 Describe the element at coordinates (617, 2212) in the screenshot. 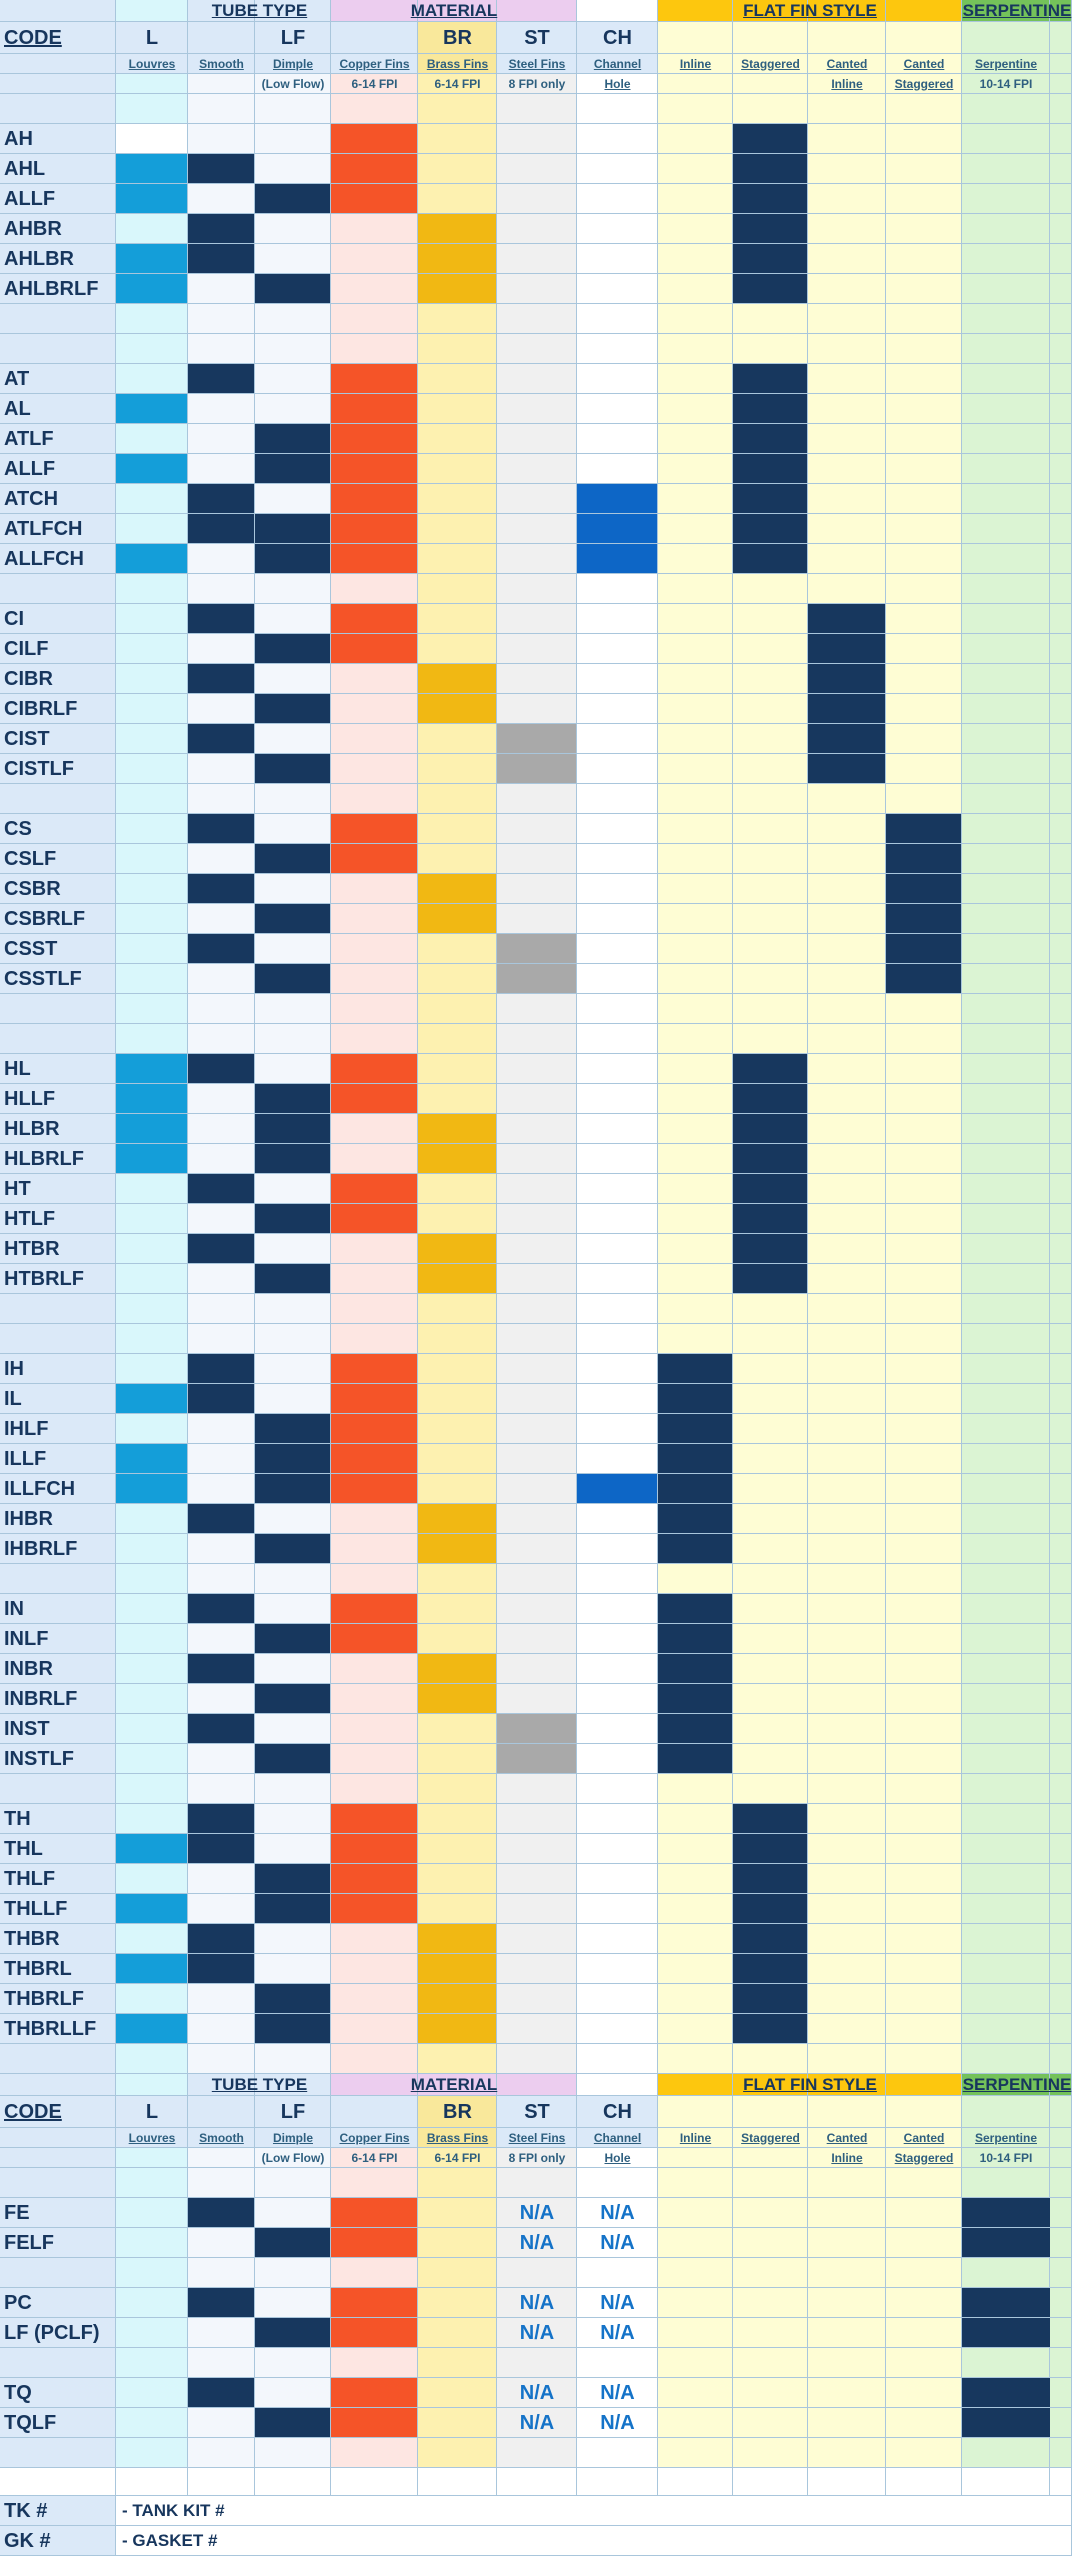

I see `na-marker: N/A` at that location.